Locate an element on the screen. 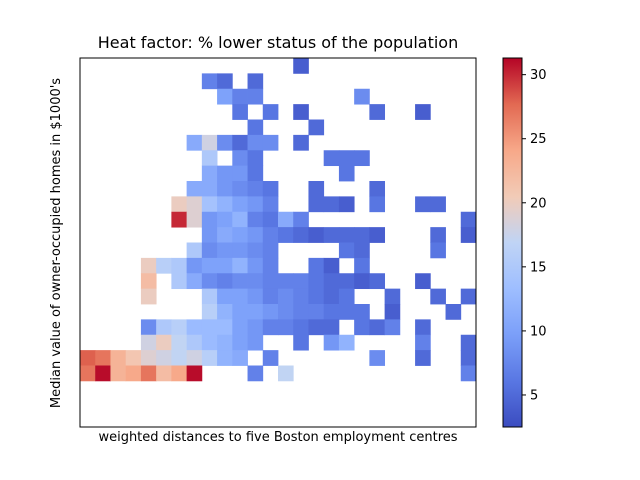 The image size is (640, 480). colorbar is located at coordinates (512, 242).